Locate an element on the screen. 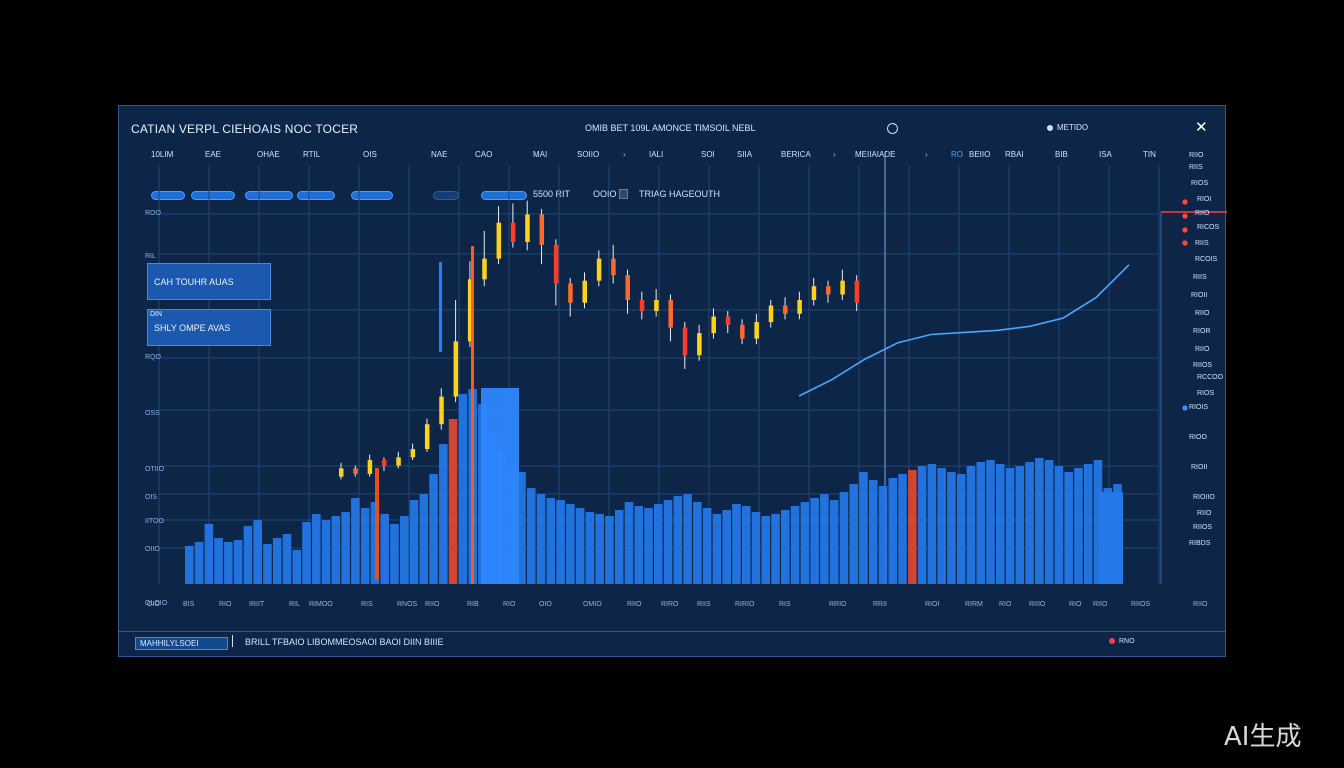 This screenshot has height=768, width=1344. menu-item: EAE is located at coordinates (213, 154).